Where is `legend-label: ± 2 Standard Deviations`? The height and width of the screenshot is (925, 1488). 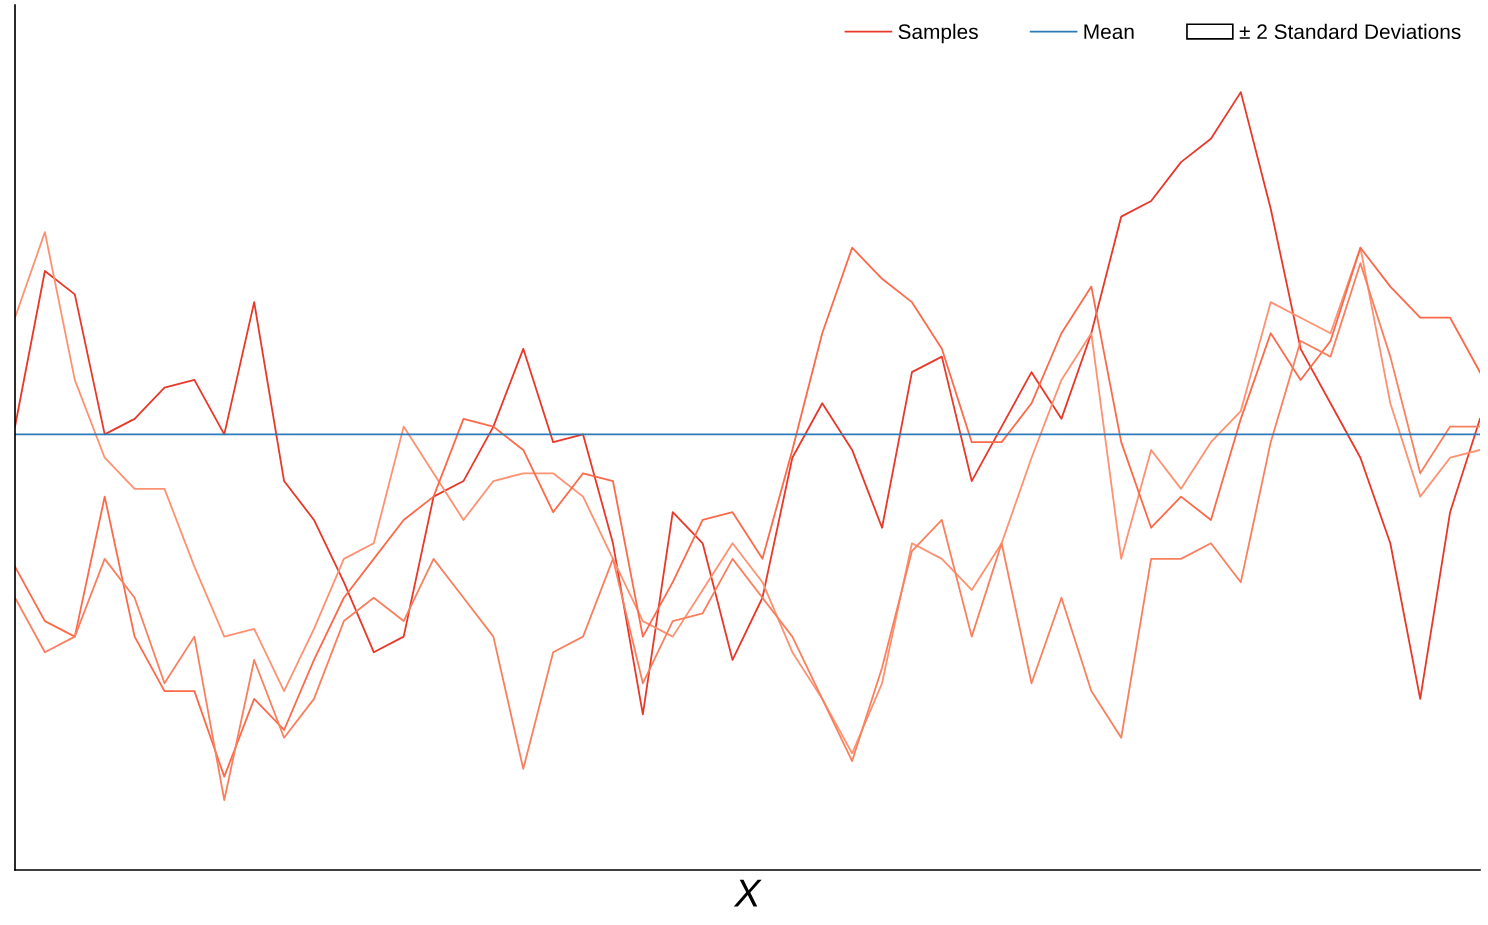 legend-label: ± 2 Standard Deviations is located at coordinates (1350, 31).